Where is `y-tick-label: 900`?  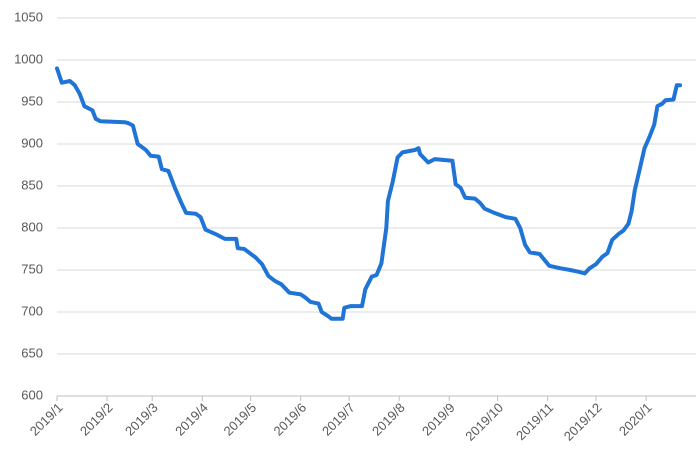 y-tick-label: 900 is located at coordinates (32, 142).